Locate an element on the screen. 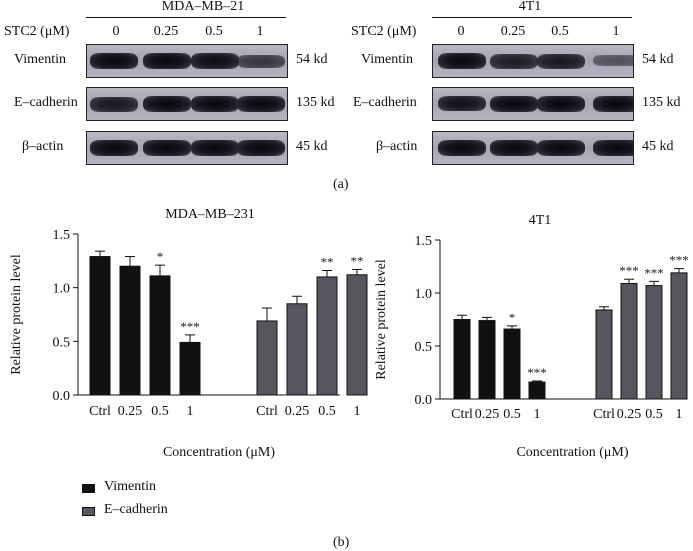 This screenshot has height=551, width=693. blot-strip-actin is located at coordinates (533, 148).